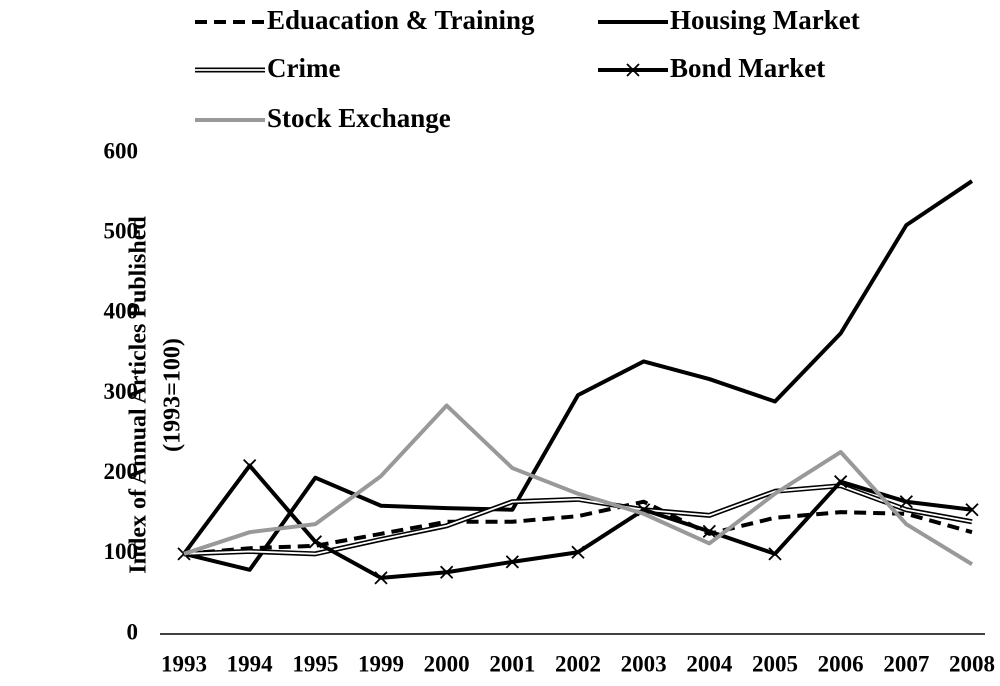 Image resolution: width=1000 pixels, height=686 pixels. I want to click on x-tick-label: 2003, so click(644, 663).